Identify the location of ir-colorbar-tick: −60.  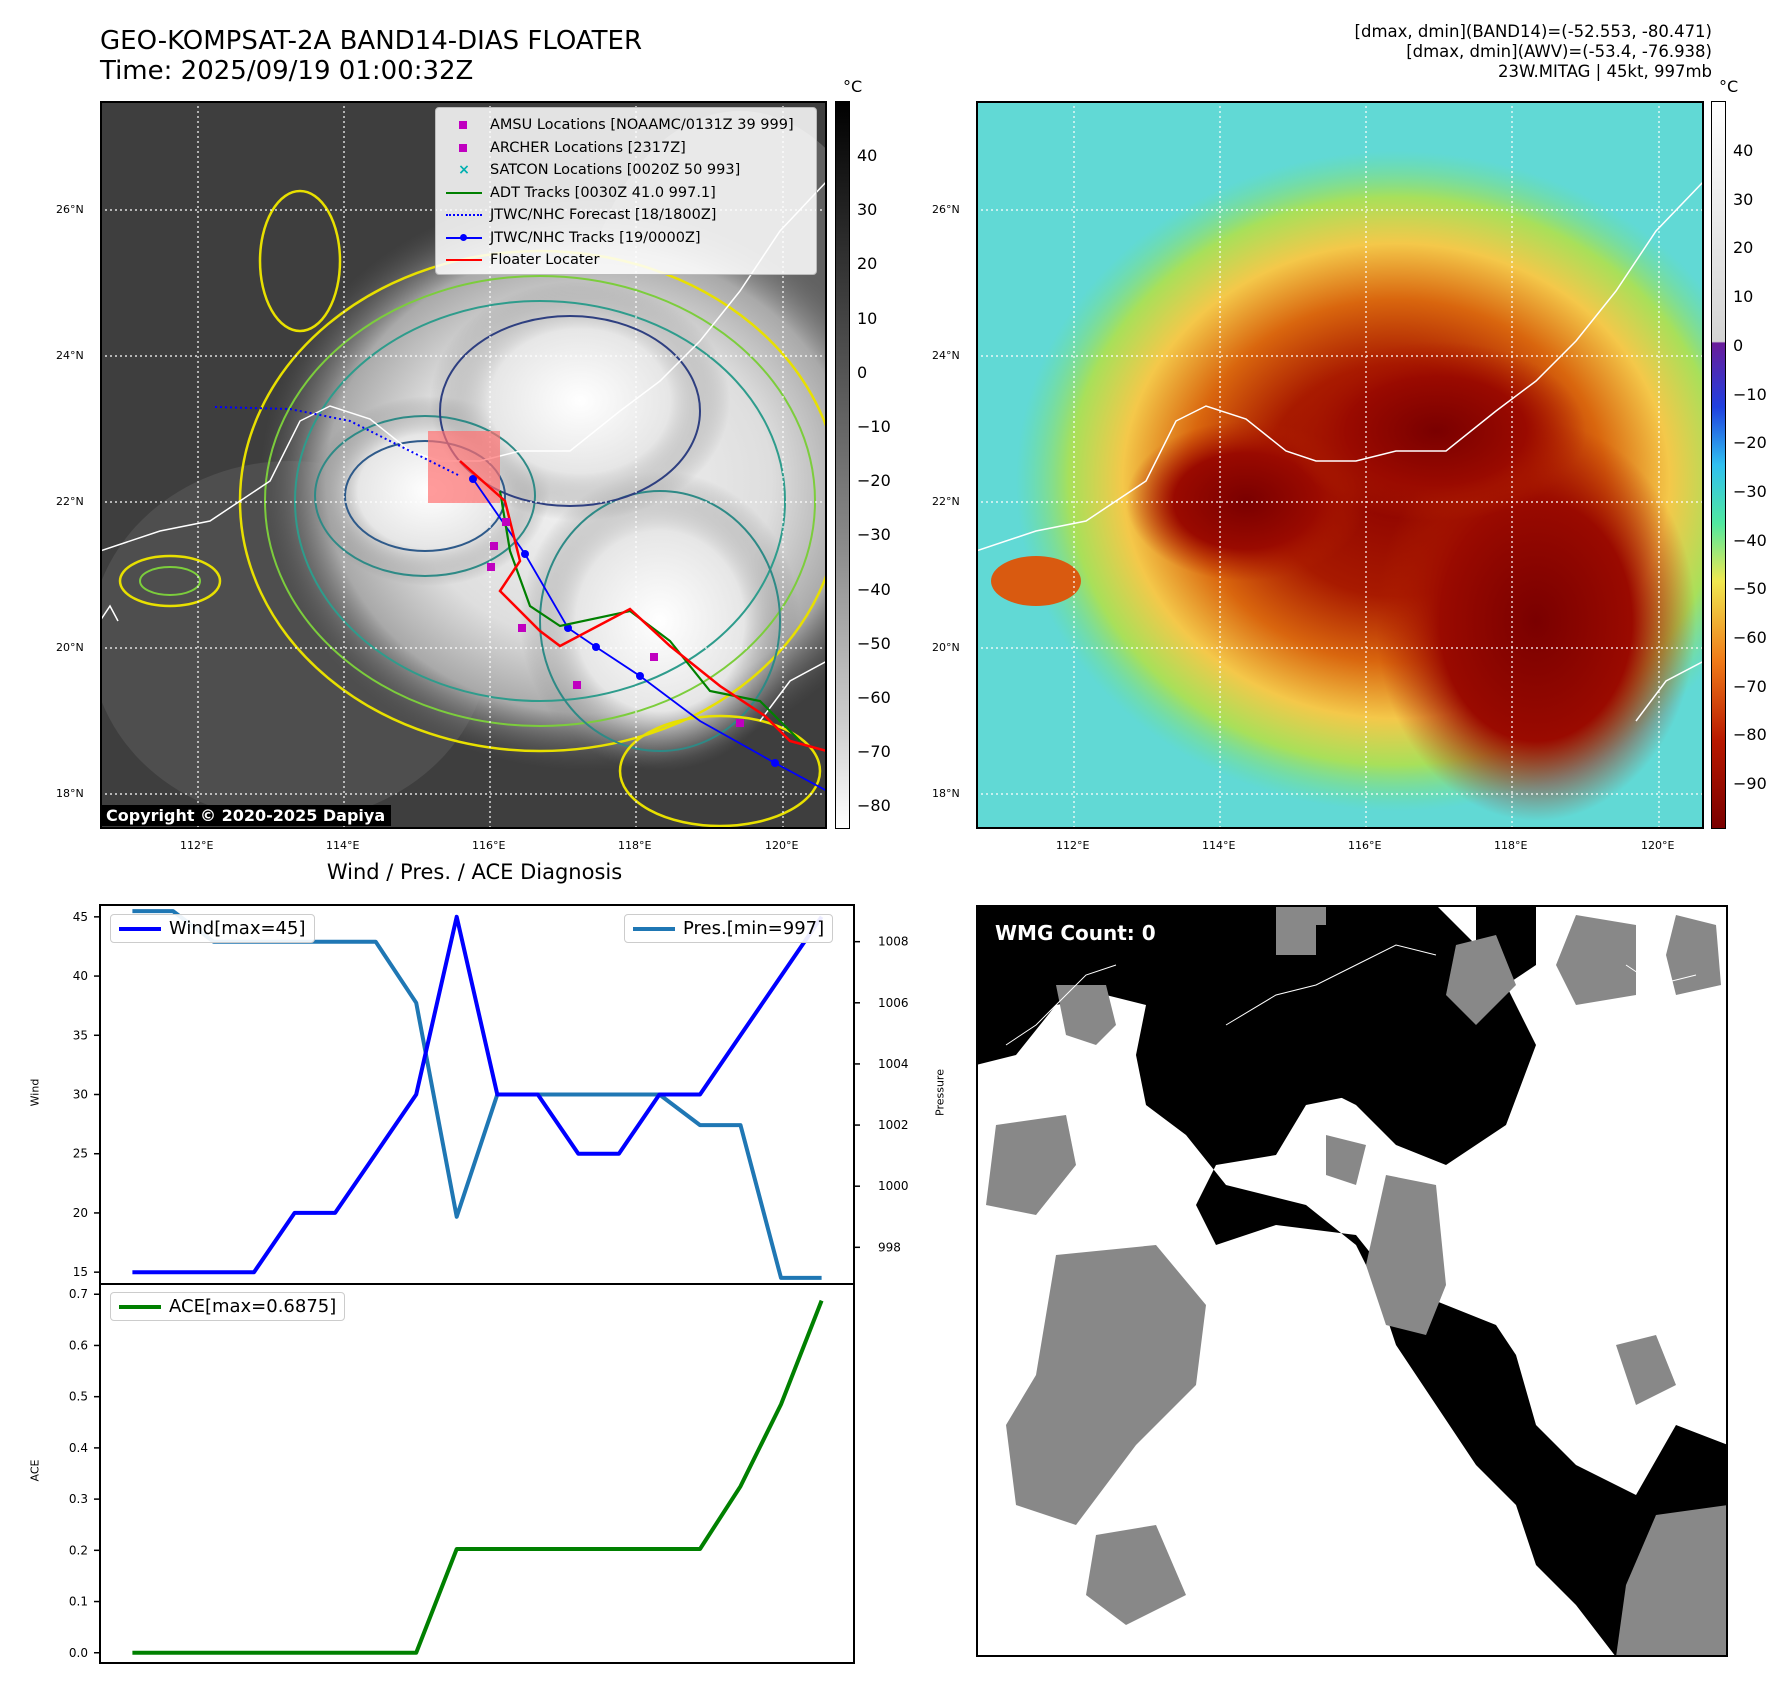
(874, 697).